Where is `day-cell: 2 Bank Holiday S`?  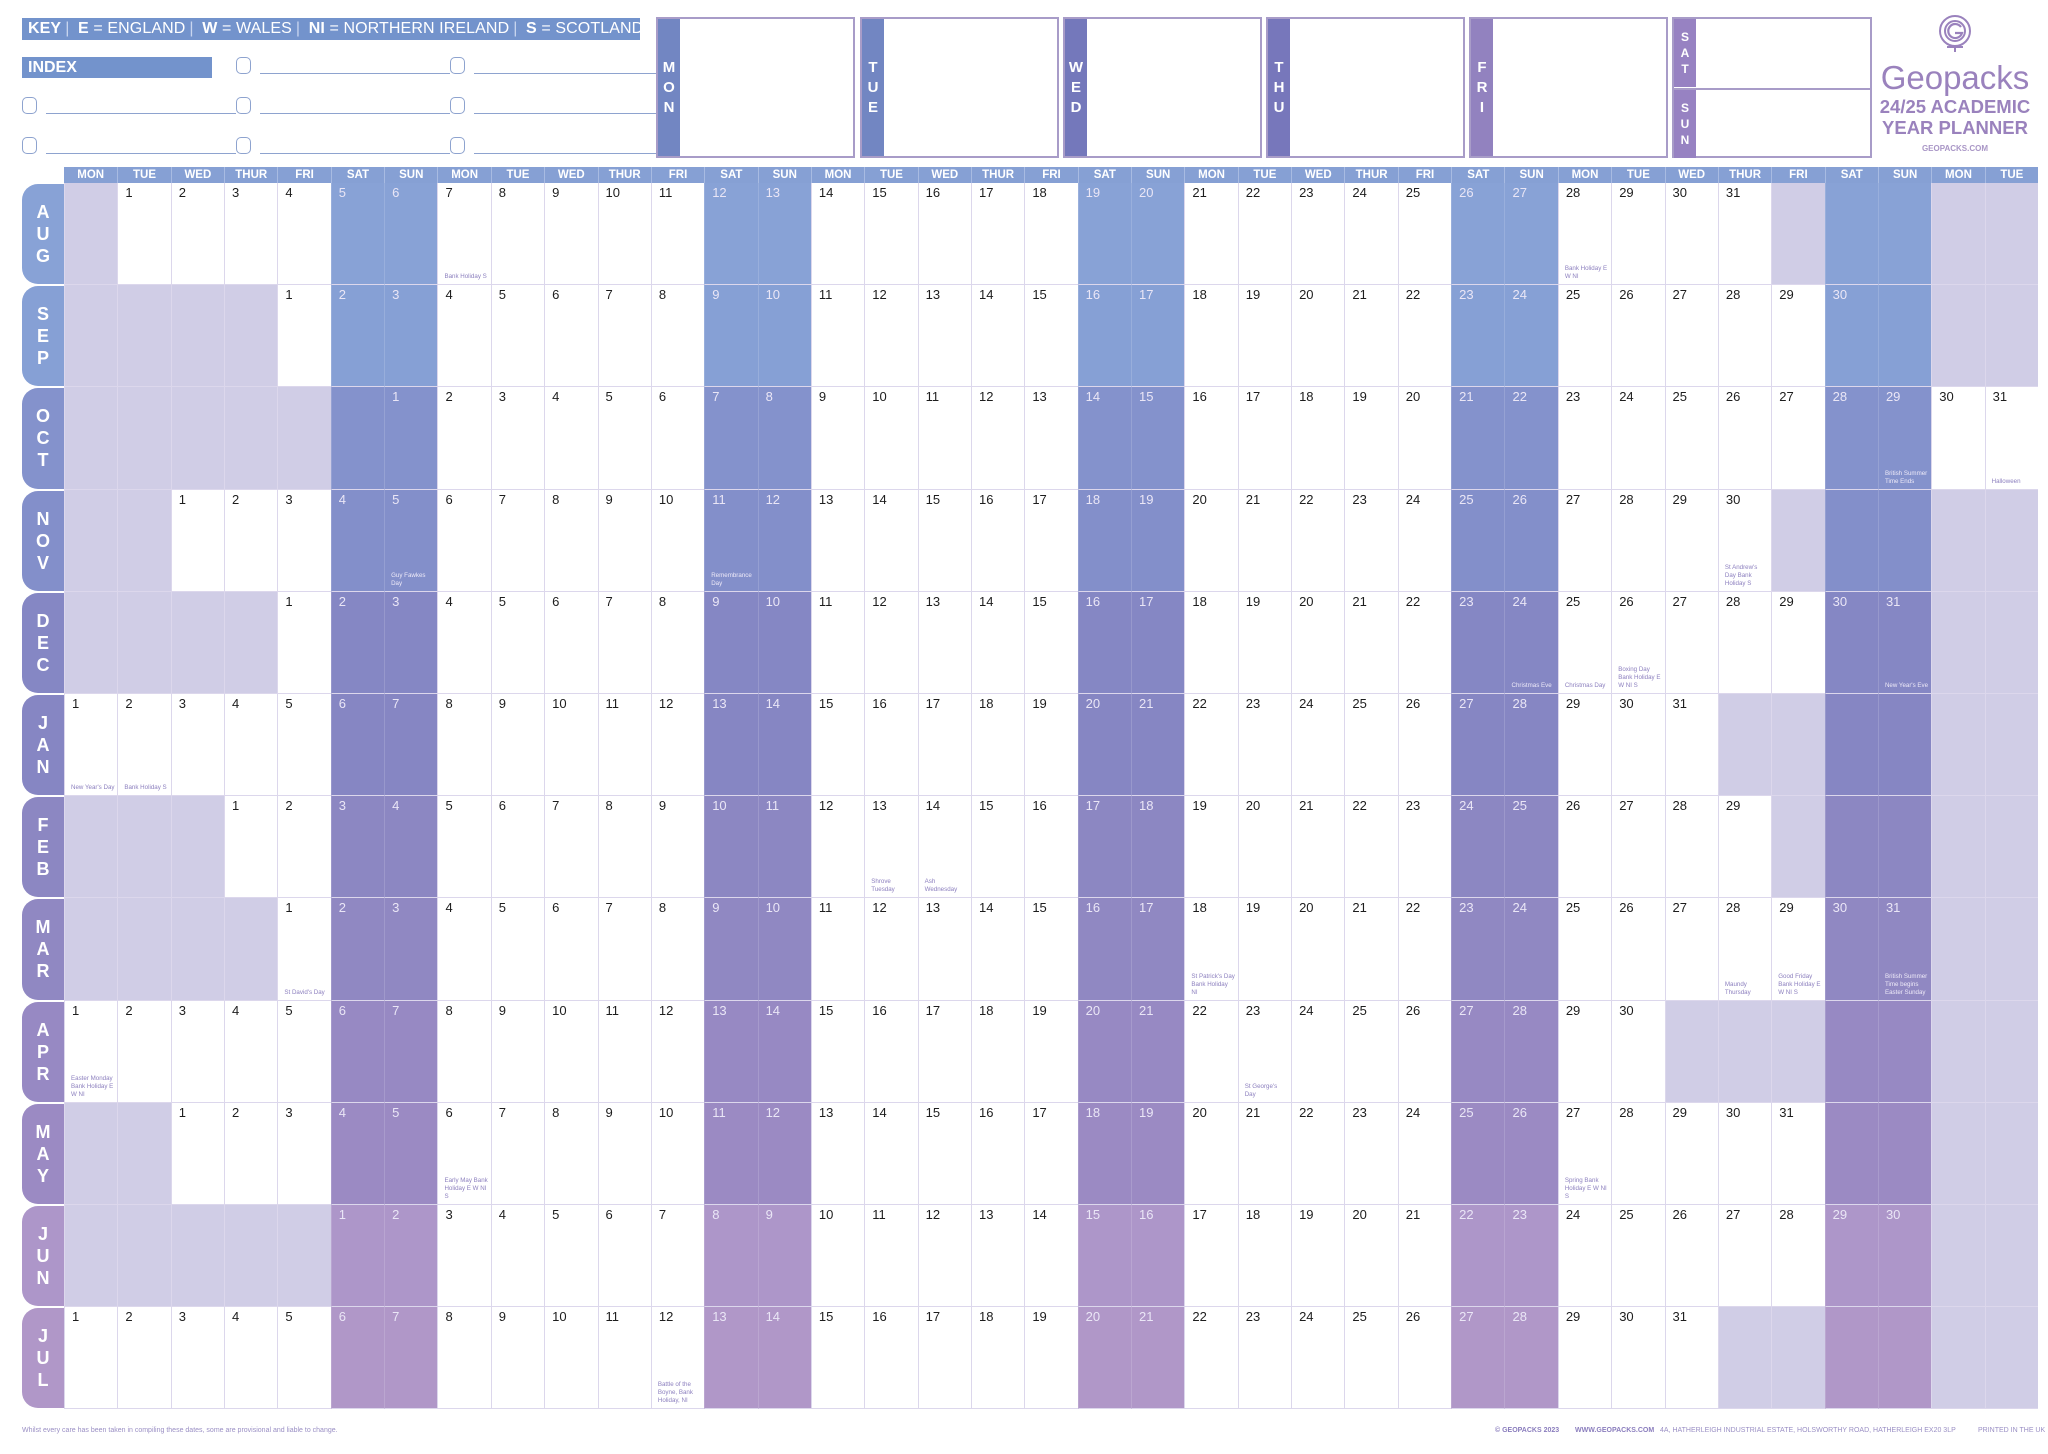
day-cell: 2 Bank Holiday S is located at coordinates (144, 745).